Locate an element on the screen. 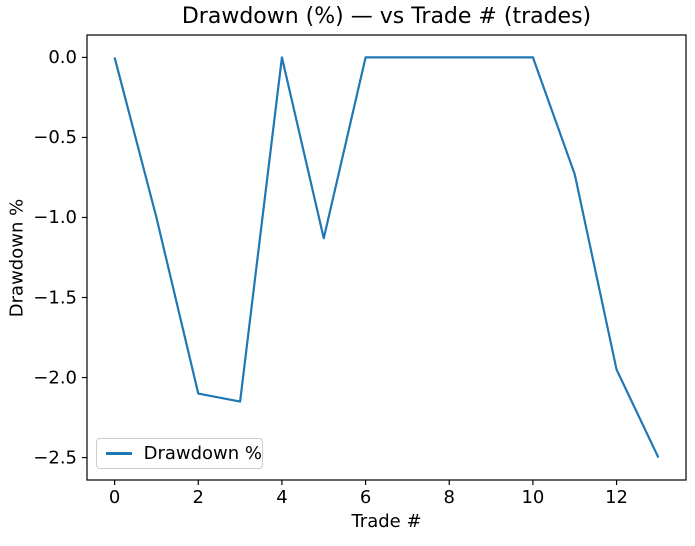  x-axis-label: Trade # is located at coordinates (386, 521).